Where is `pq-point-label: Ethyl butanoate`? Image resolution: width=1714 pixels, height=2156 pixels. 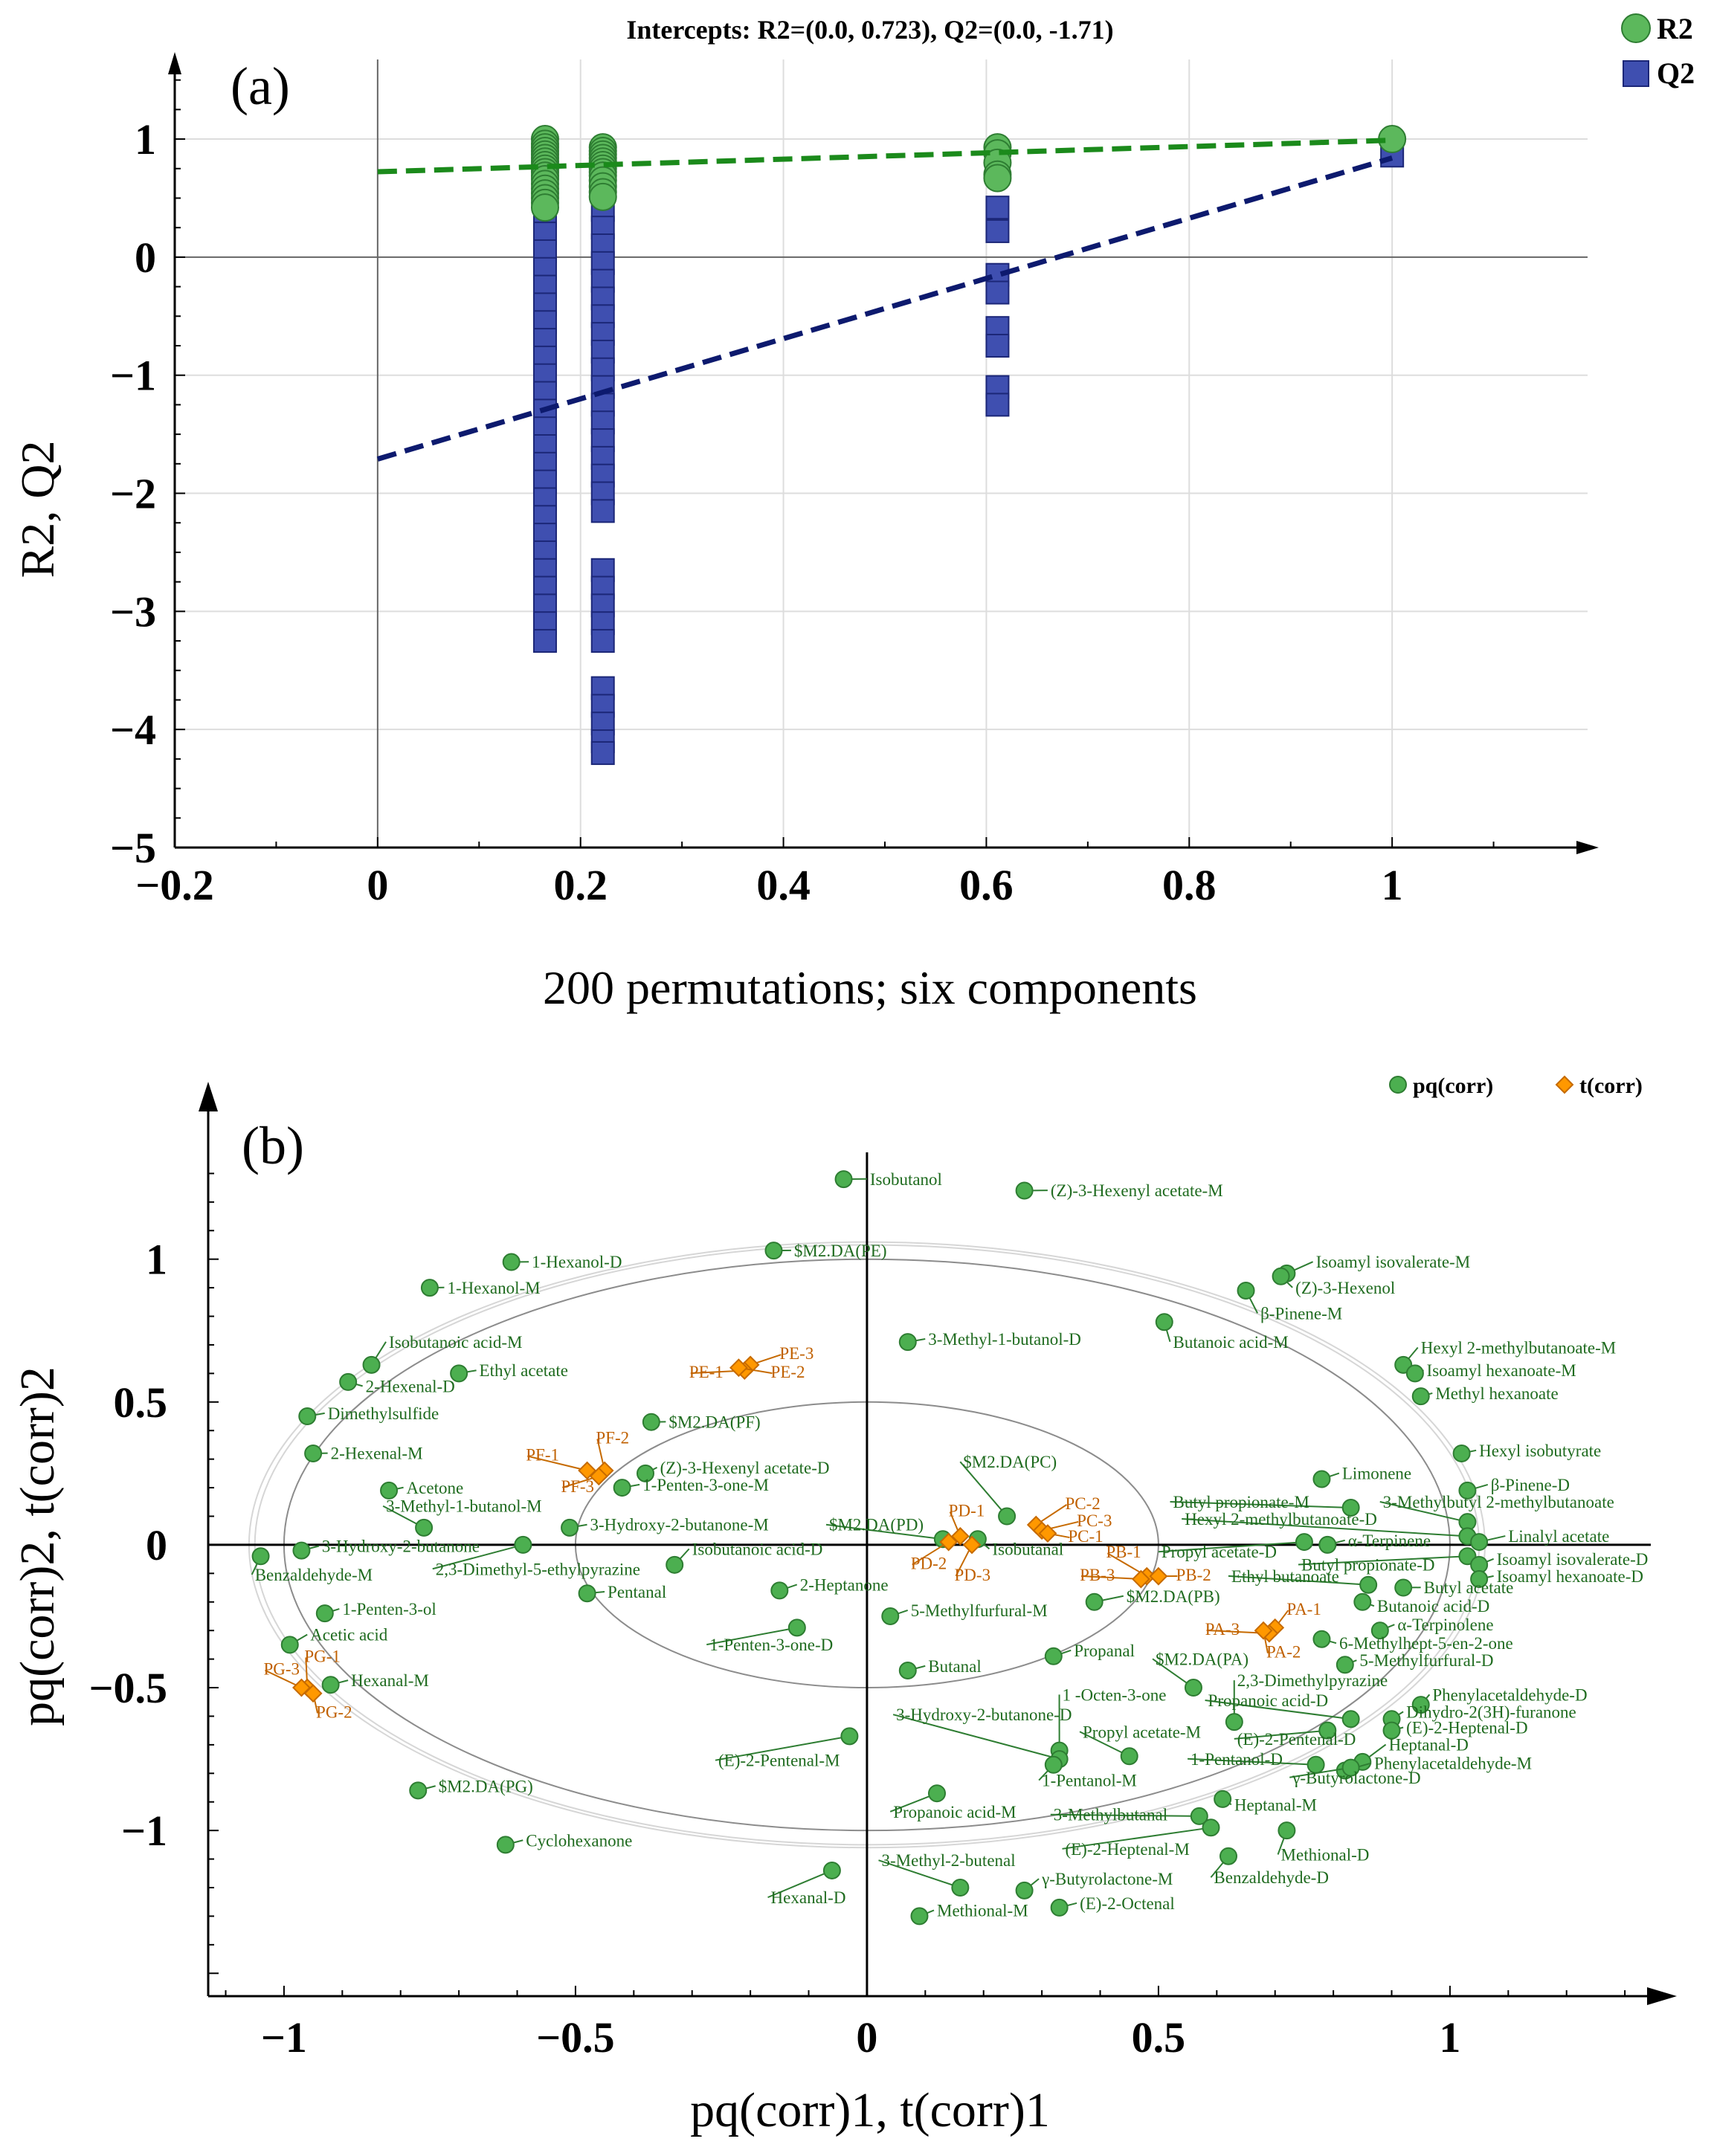
pq-point-label: Ethyl butanoate is located at coordinates (1285, 1576).